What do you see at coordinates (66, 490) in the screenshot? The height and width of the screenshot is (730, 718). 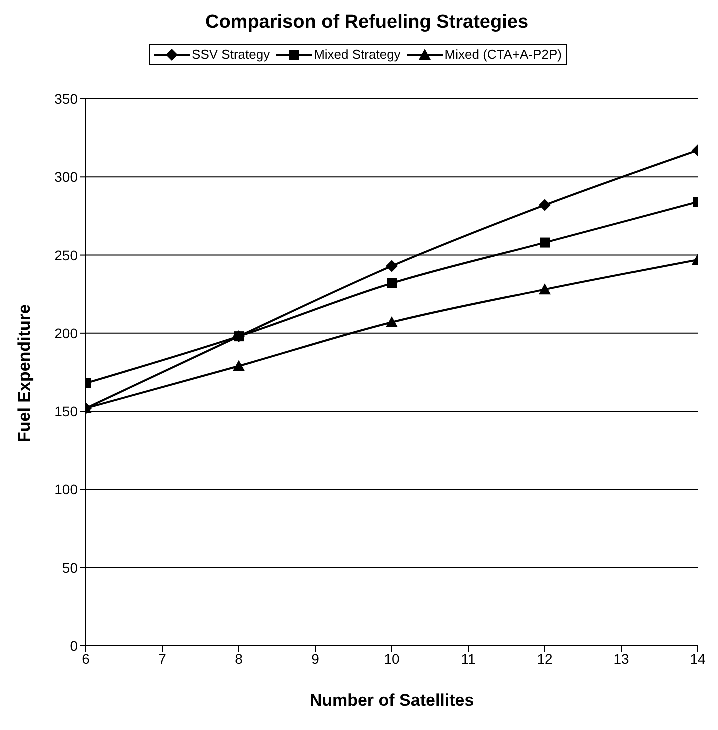 I see `y-tick-label: 100` at bounding box center [66, 490].